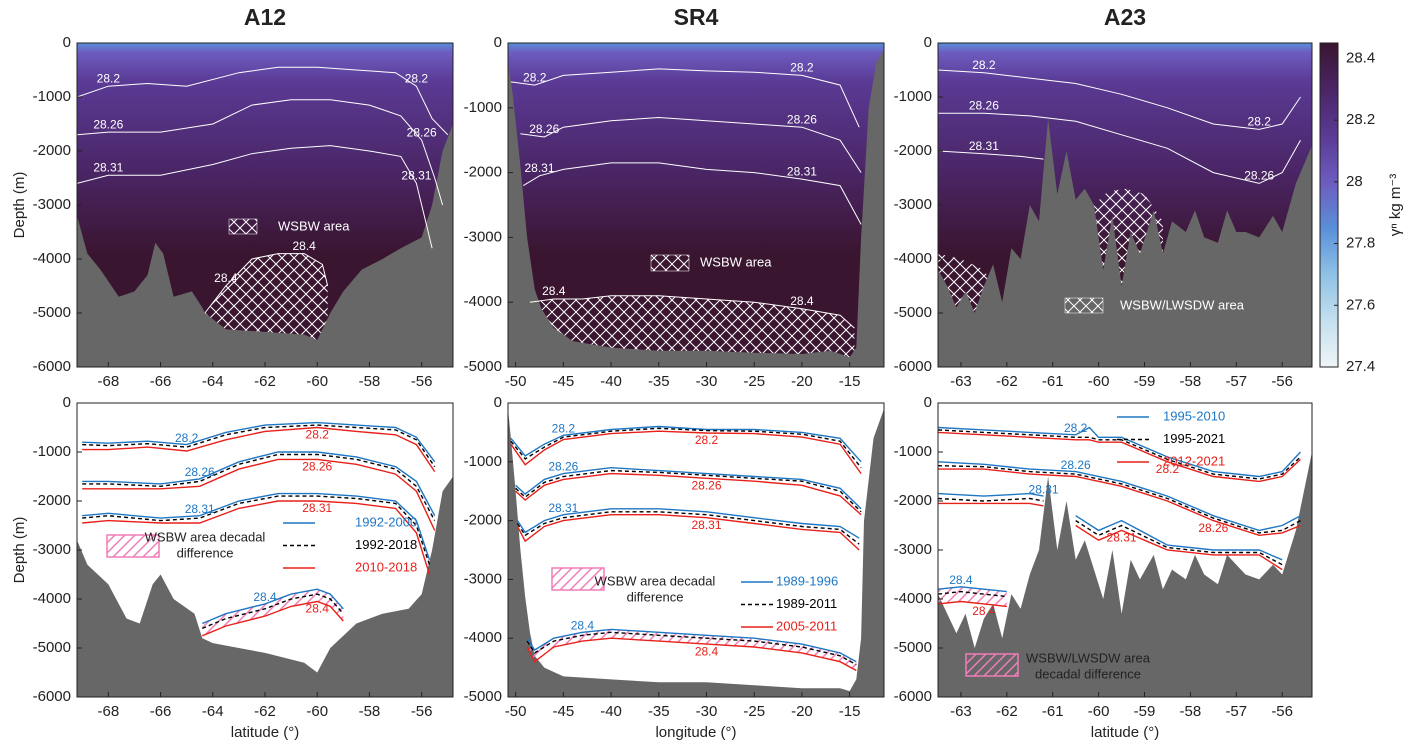 This screenshot has height=744, width=1412. What do you see at coordinates (213, 711) in the screenshot?
I see `x-tick-label: -64` at bounding box center [213, 711].